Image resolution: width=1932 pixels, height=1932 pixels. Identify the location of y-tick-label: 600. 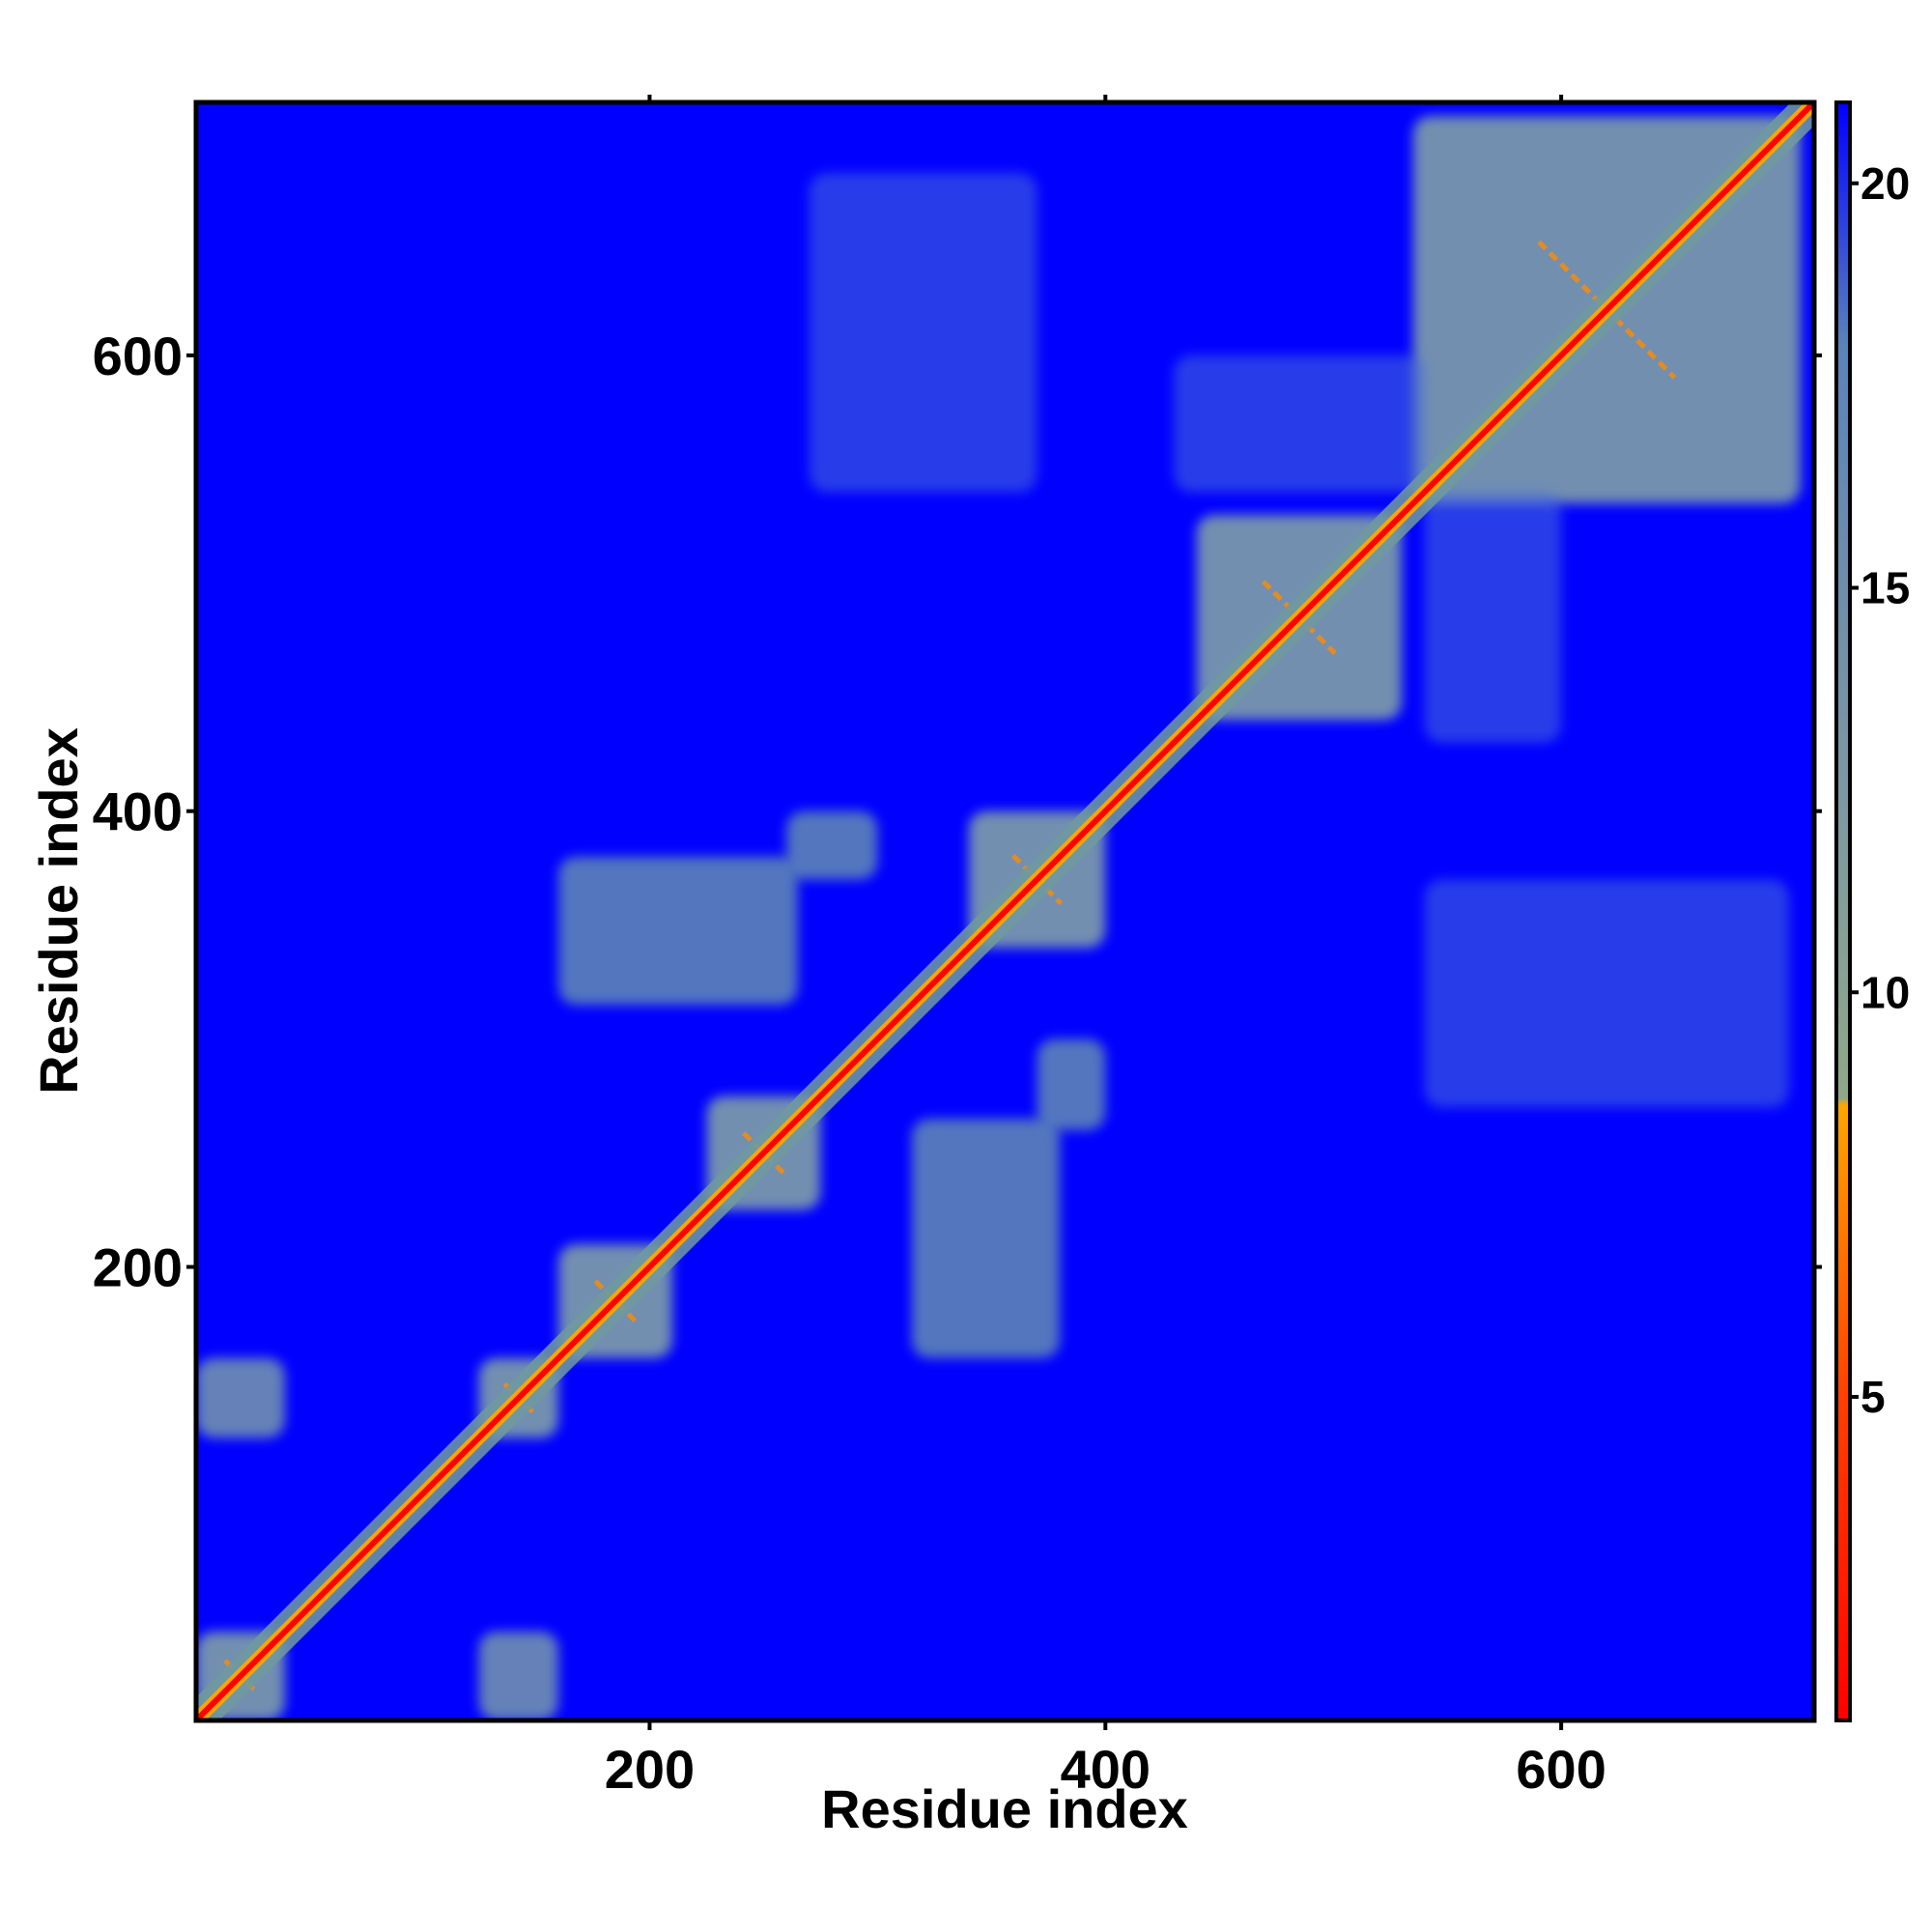
(138, 356).